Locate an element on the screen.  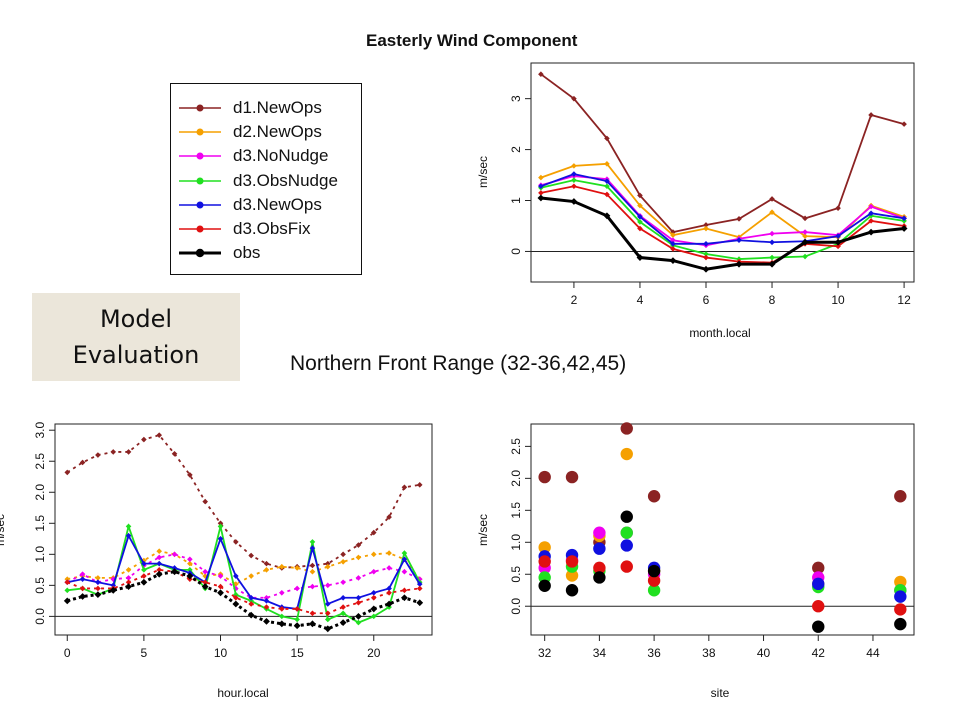
hourly-series-line-d1-newops is located at coordinates (243, 501).